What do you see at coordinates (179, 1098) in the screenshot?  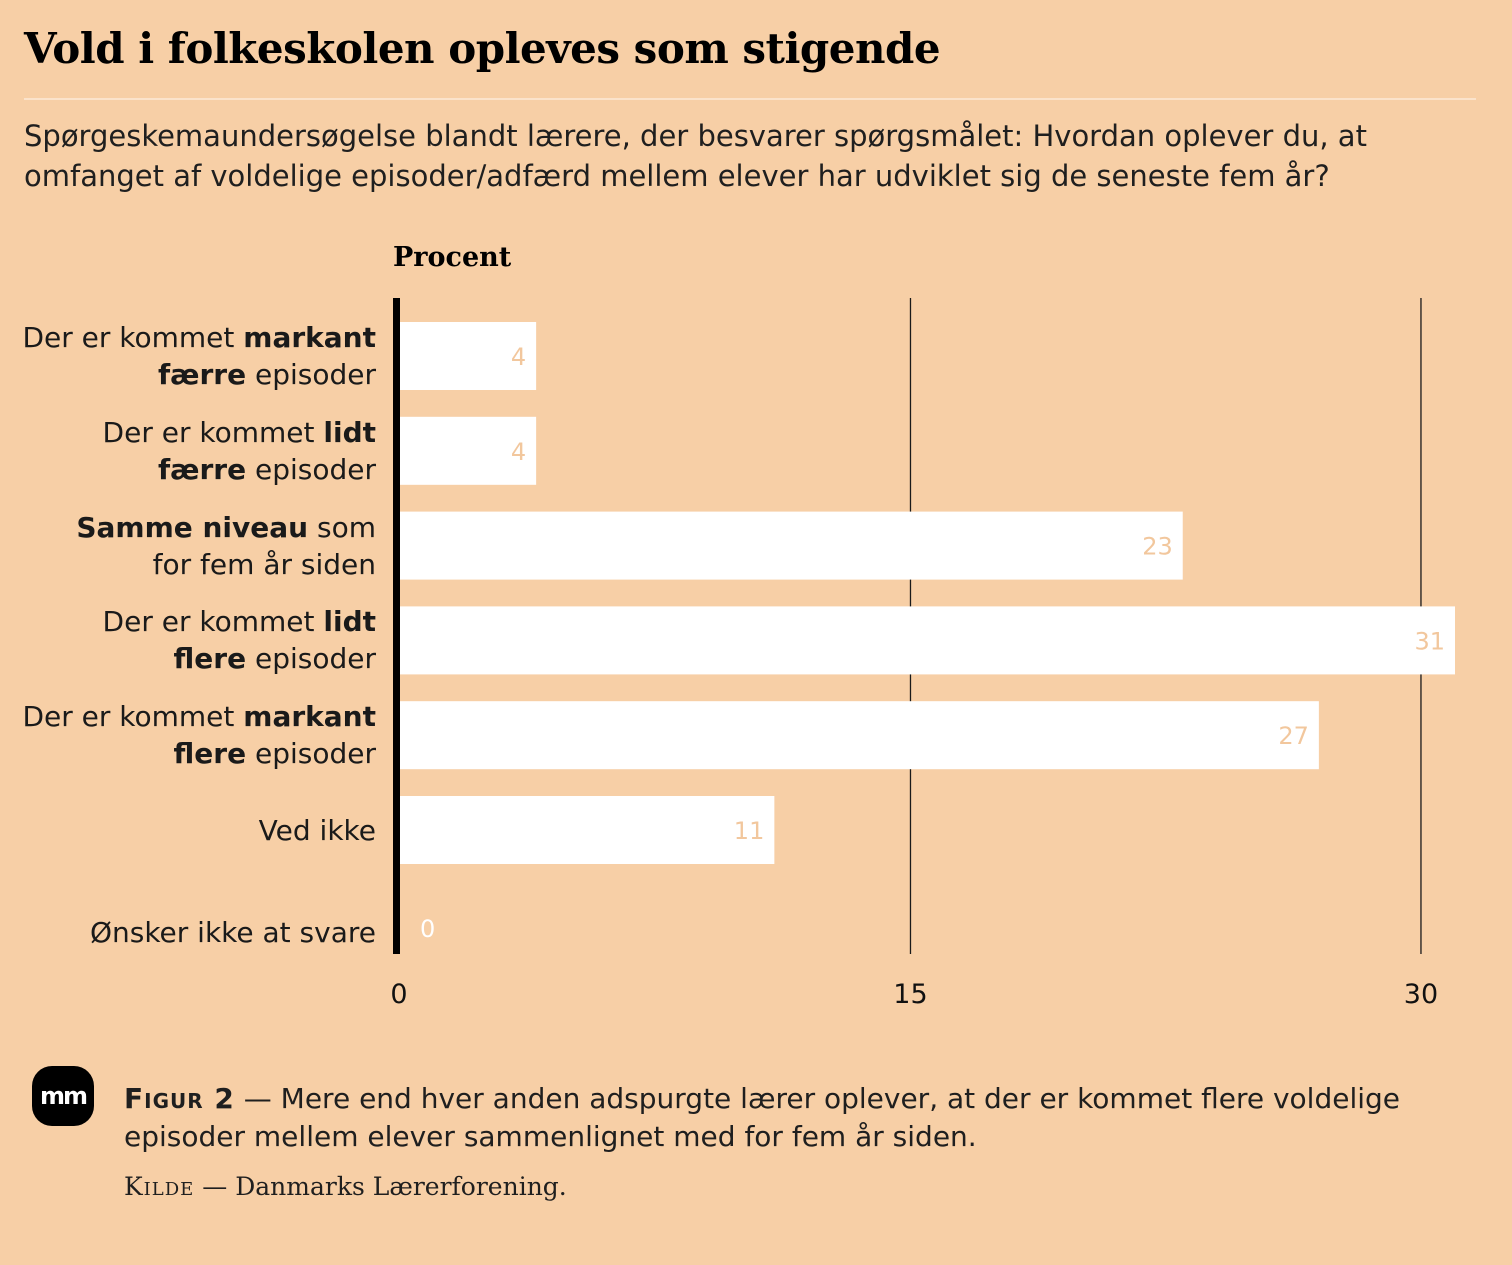 I see `figure-label: Figur 2` at bounding box center [179, 1098].